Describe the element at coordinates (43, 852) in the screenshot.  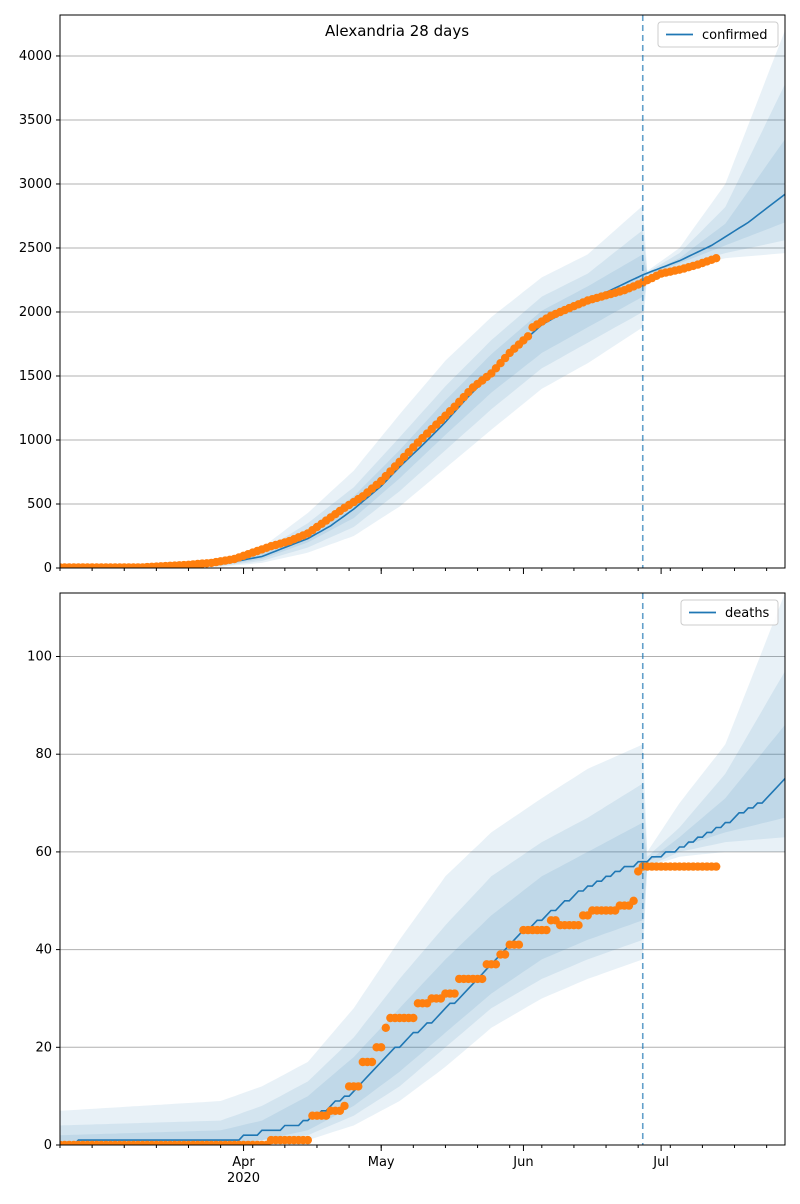
I see `y-tick-label: 60` at that location.